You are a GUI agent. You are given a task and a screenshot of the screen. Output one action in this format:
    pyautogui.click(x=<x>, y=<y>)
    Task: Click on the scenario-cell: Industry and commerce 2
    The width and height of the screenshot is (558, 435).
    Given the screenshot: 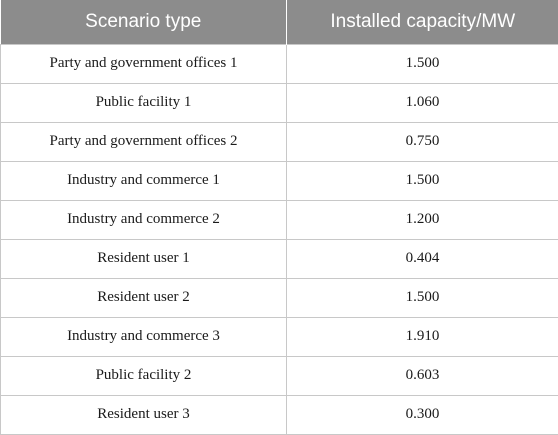 What is the action you would take?
    pyautogui.click(x=144, y=219)
    